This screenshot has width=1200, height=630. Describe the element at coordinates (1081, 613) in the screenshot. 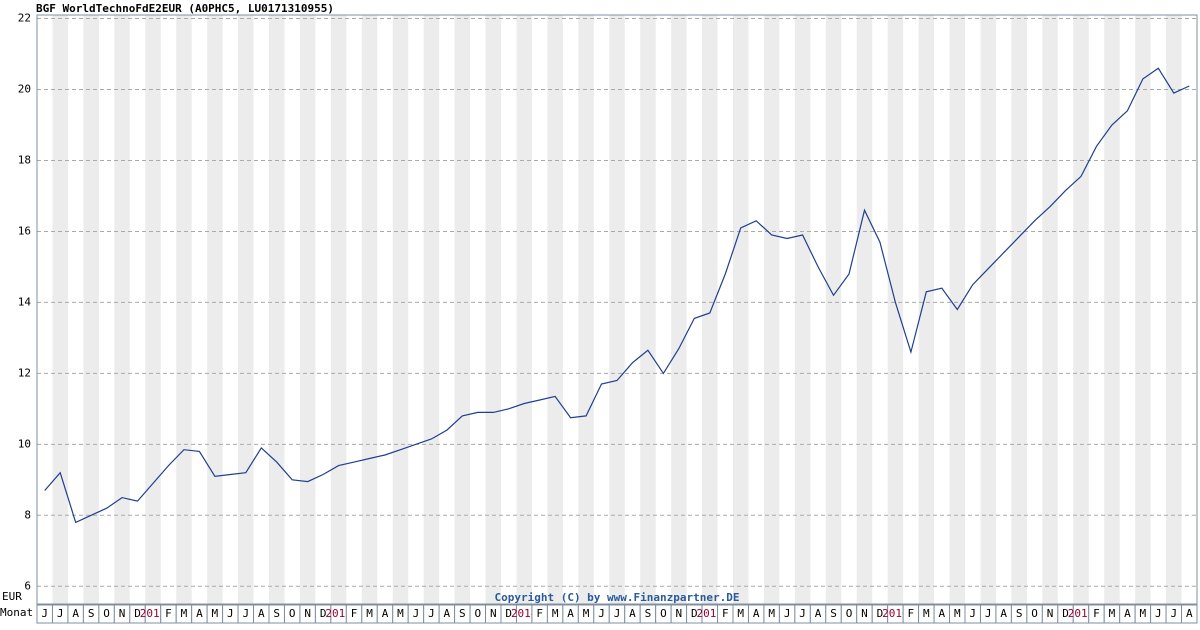

I see `x-tick-label: 2017` at that location.